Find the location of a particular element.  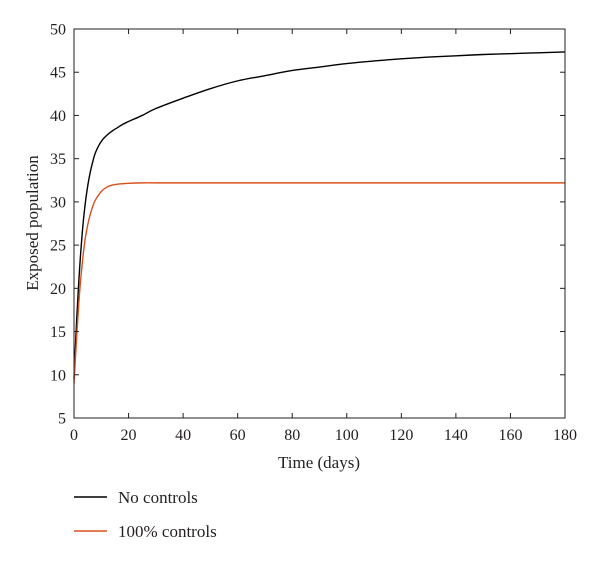

x-axis-label: Time (days) is located at coordinates (319, 462).